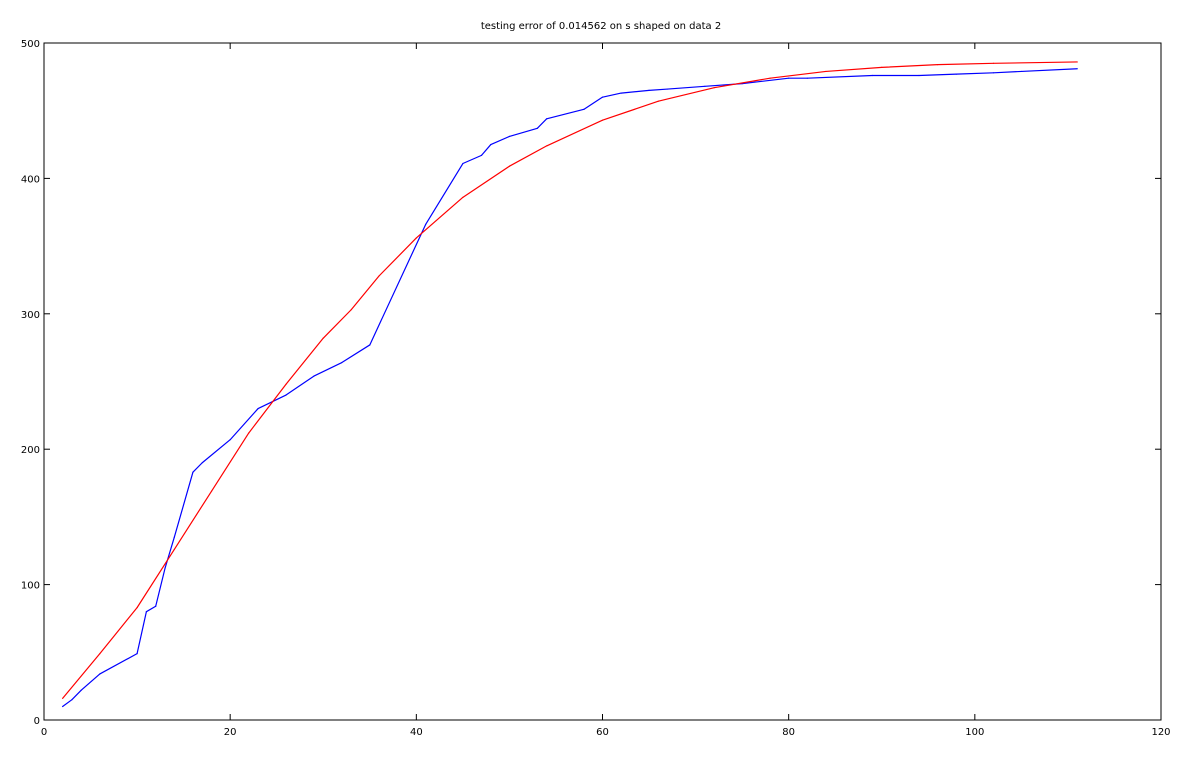 The height and width of the screenshot is (764, 1198). I want to click on x-tick-label: 40, so click(416, 732).